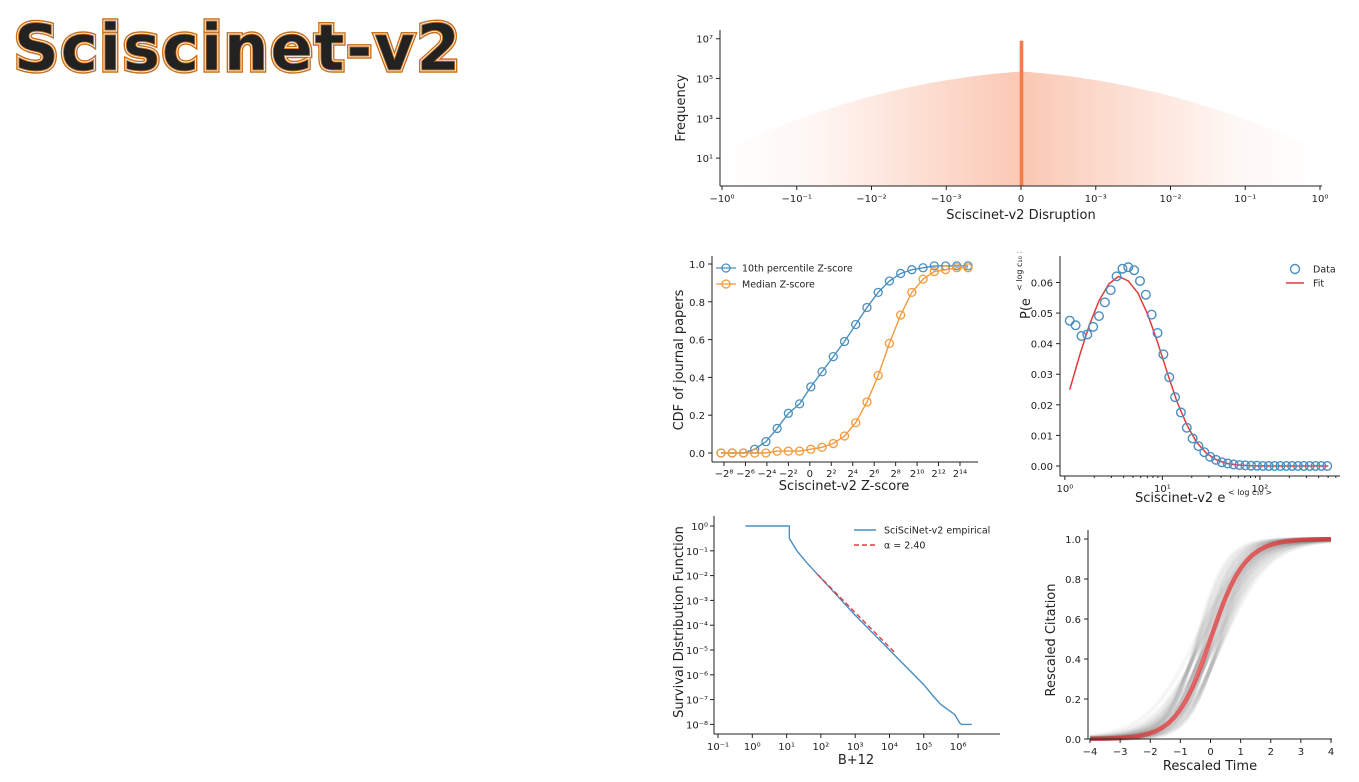 The width and height of the screenshot is (1359, 782). What do you see at coordinates (697, 601) in the screenshot?
I see `y-tick-label: 10⁻³` at bounding box center [697, 601].